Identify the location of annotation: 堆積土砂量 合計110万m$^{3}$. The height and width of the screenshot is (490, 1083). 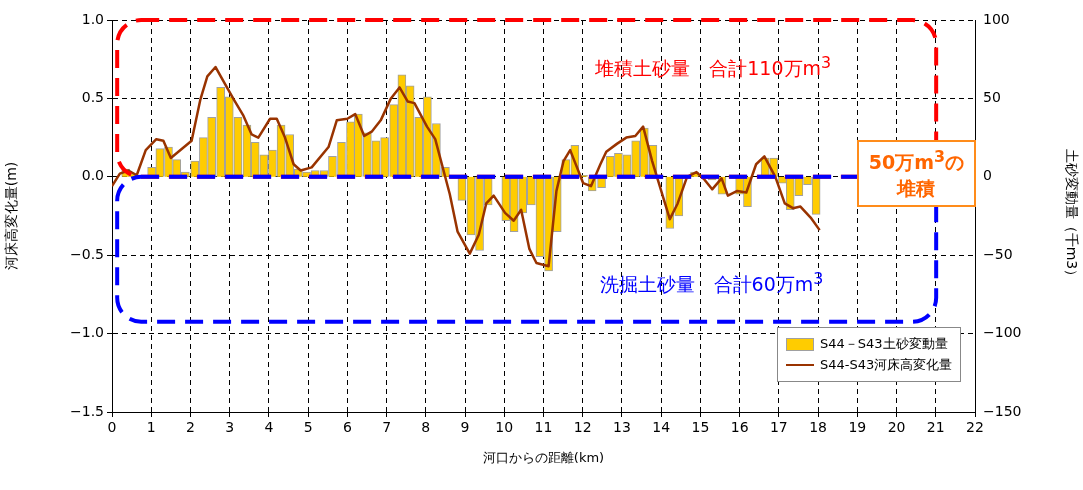
(713, 67).